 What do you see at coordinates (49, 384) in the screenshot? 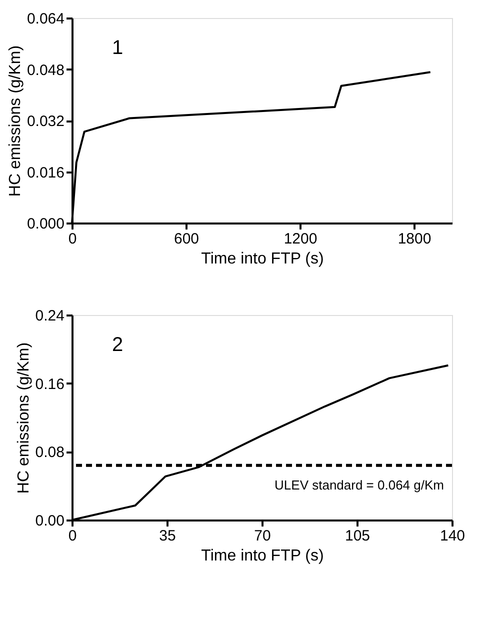
I see `y-tick-label: 0.16` at bounding box center [49, 384].